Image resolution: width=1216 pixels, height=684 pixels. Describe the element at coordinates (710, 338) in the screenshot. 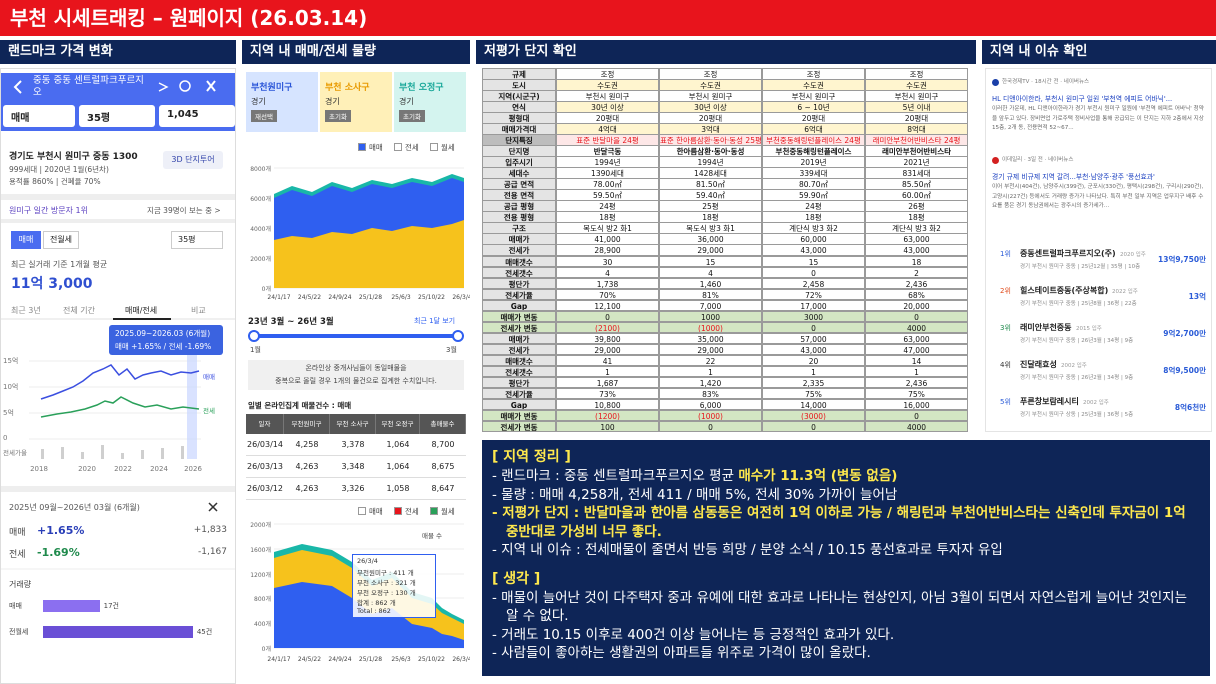

I see `table-cell: 35,000` at that location.